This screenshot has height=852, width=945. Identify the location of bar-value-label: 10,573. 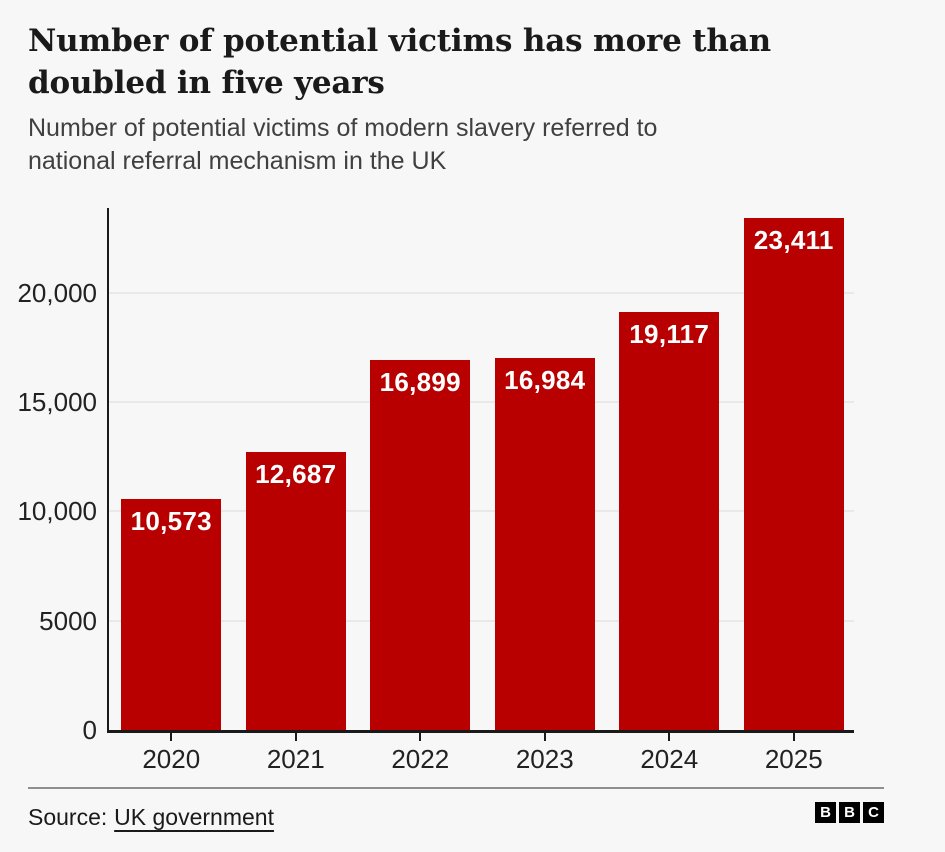
(171, 520).